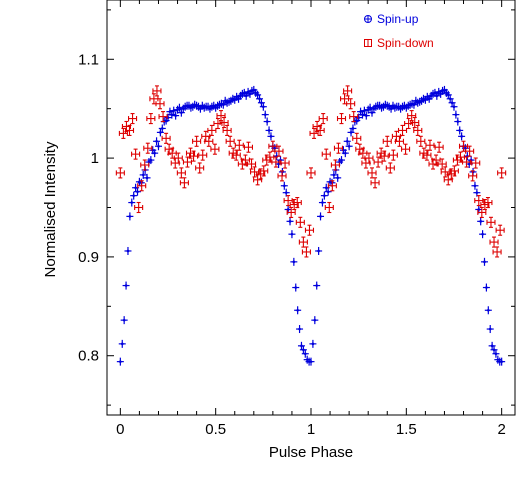  I want to click on legend-item-spin-down: Spin-down, so click(399, 43).